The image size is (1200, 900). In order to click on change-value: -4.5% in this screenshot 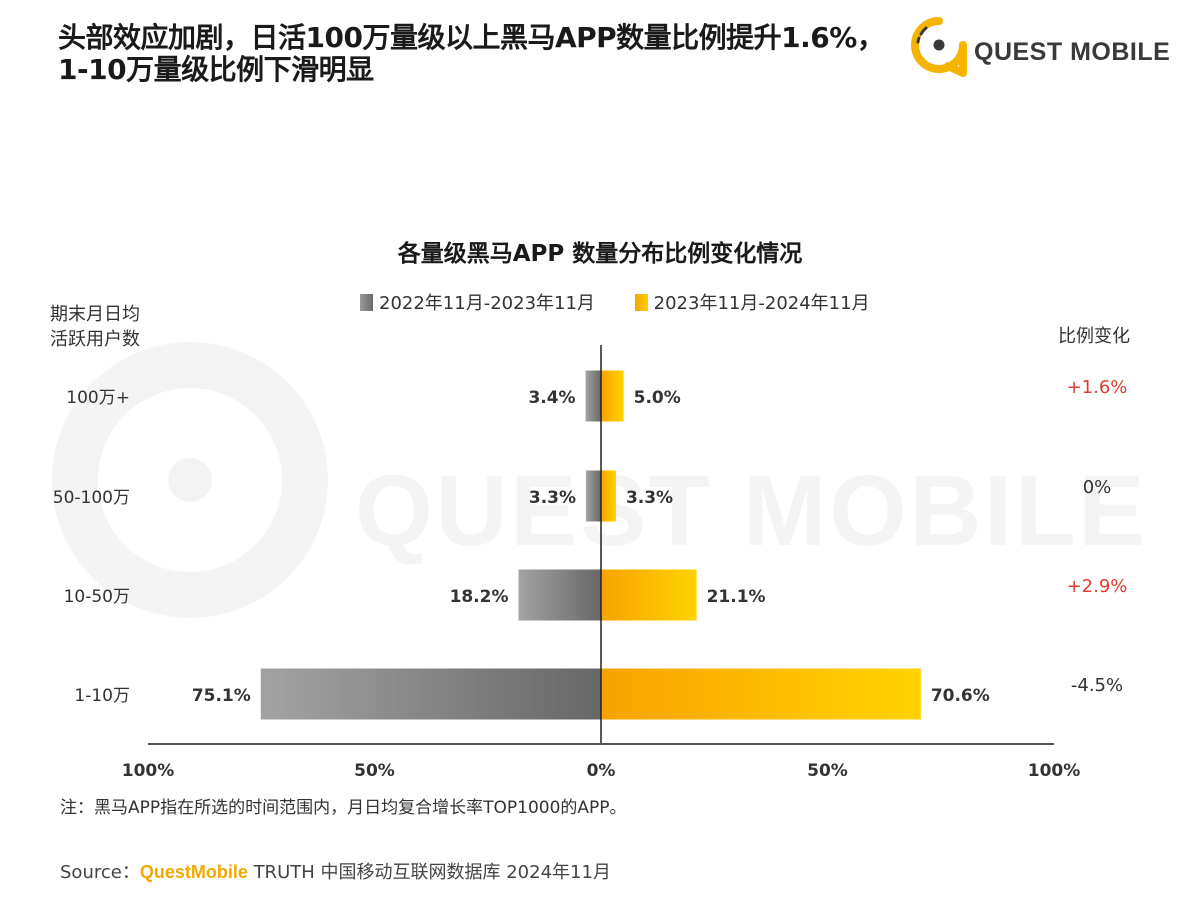, I will do `click(1097, 685)`.